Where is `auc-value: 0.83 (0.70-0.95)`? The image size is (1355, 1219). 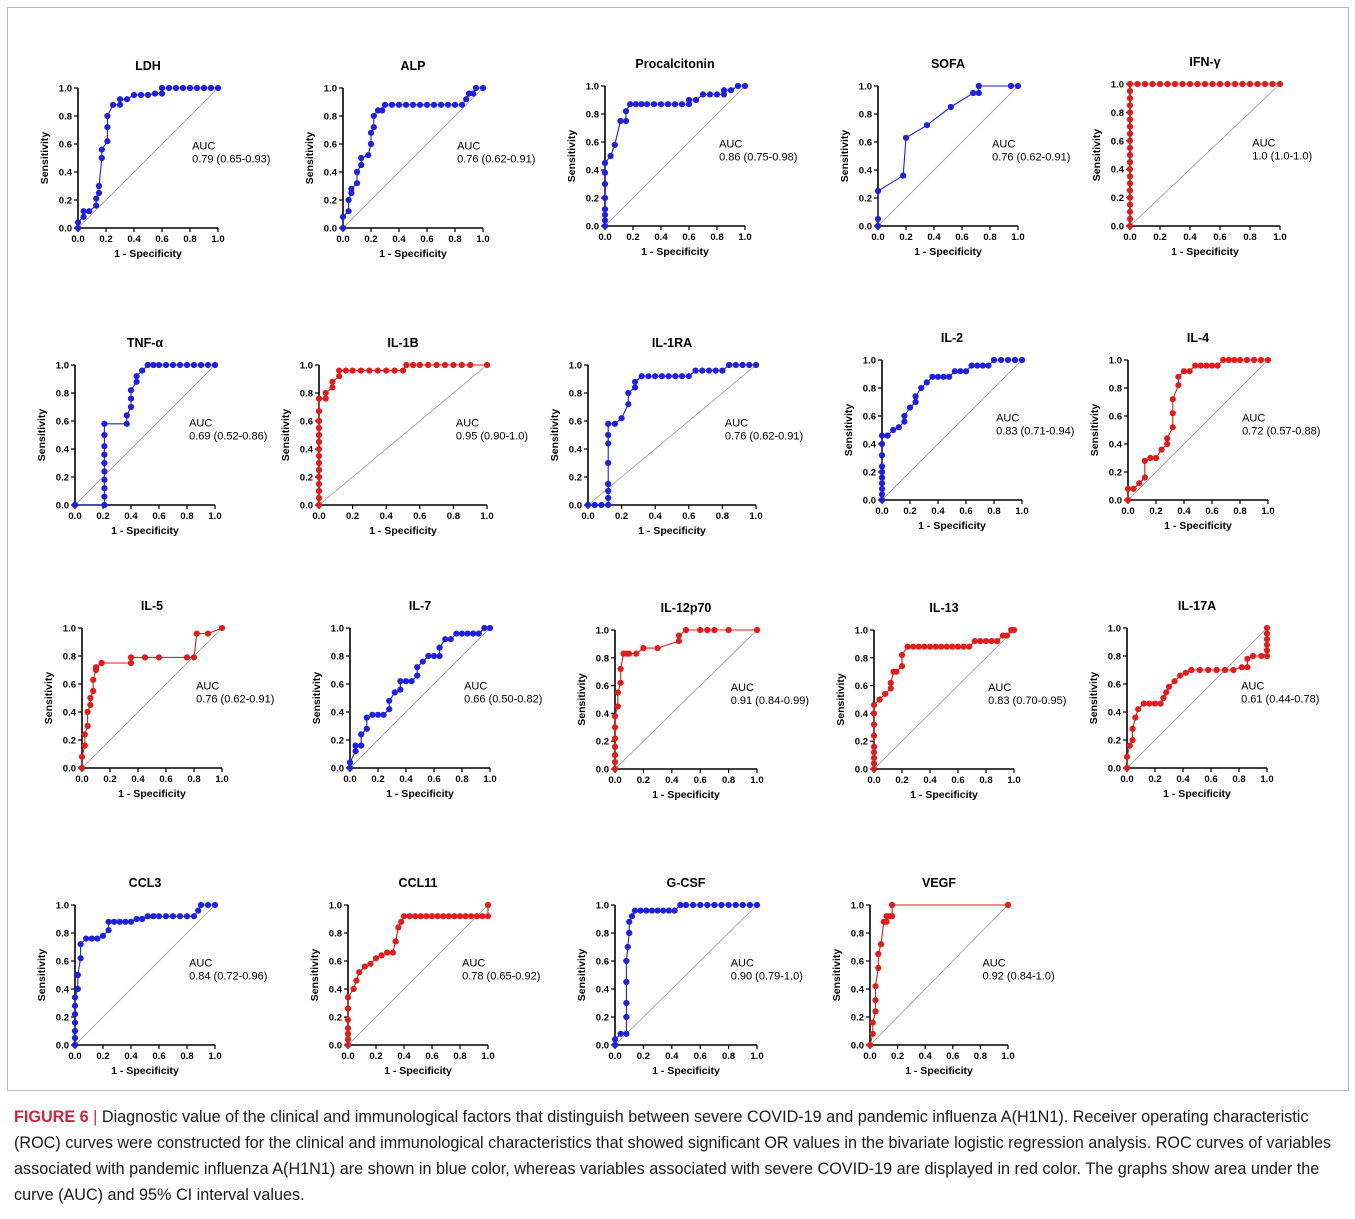
auc-value: 0.83 (0.70-0.95) is located at coordinates (1027, 701).